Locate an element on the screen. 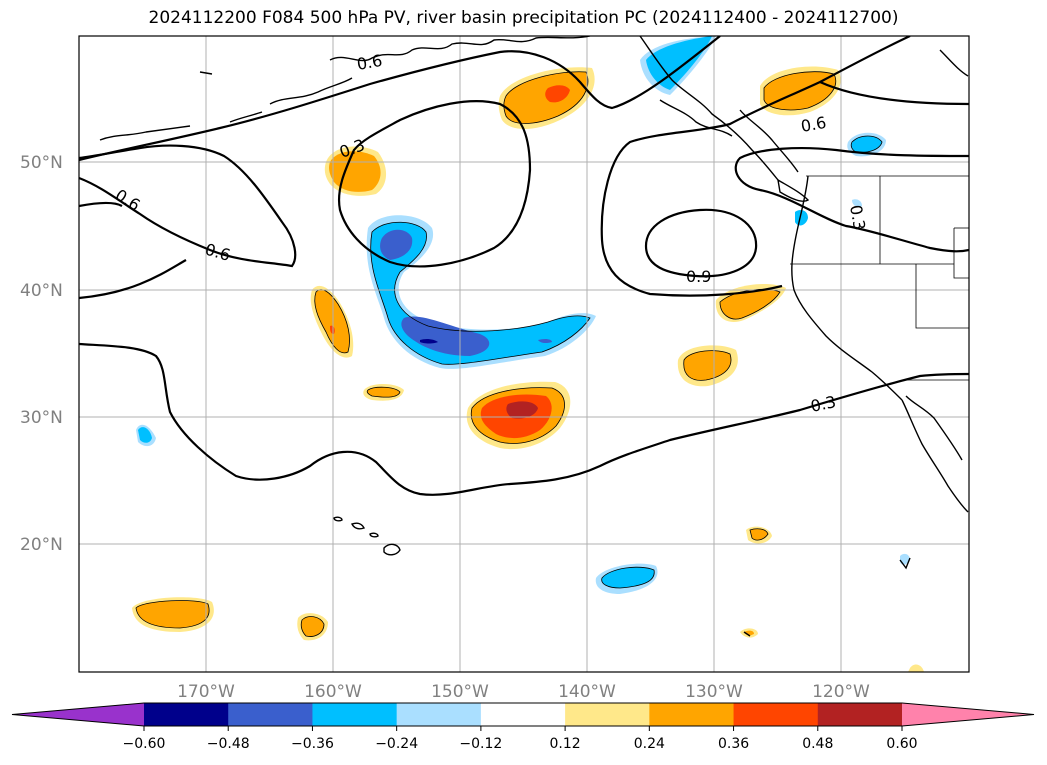  colorbar-tick-label: 0.12 is located at coordinates (565, 744).